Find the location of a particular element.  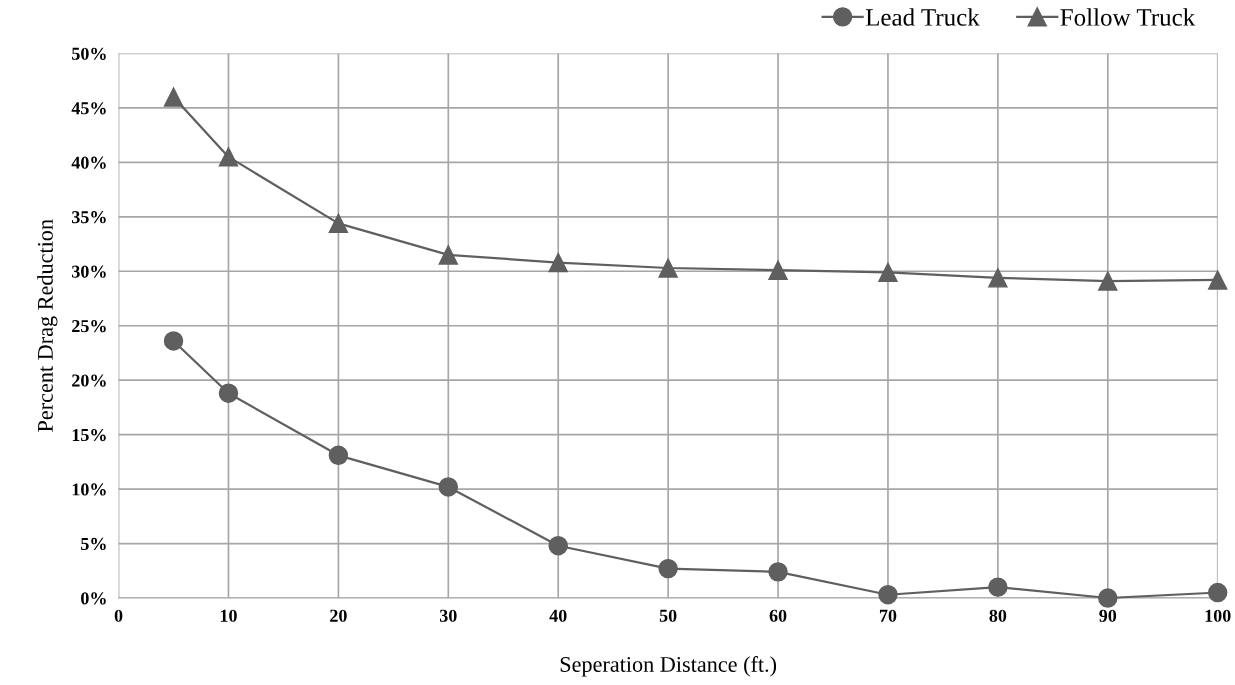

y-tick-label: 15% is located at coordinates (89, 435).